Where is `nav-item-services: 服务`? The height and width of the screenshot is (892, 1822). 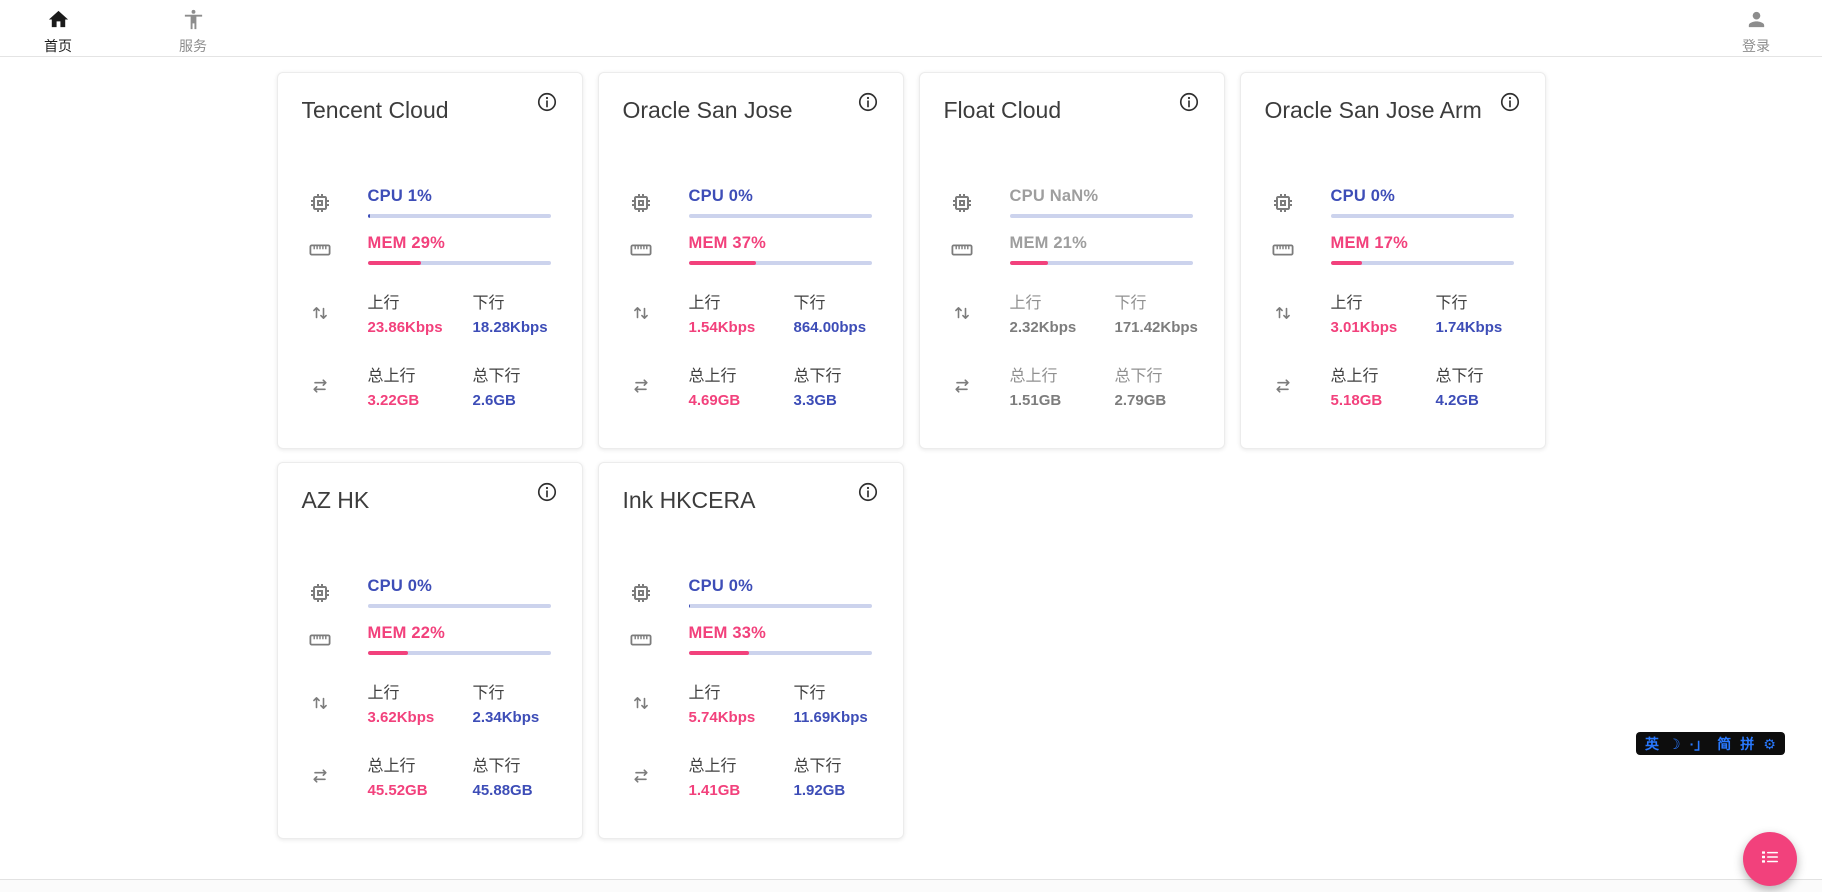 nav-item-services: 服务 is located at coordinates (193, 28).